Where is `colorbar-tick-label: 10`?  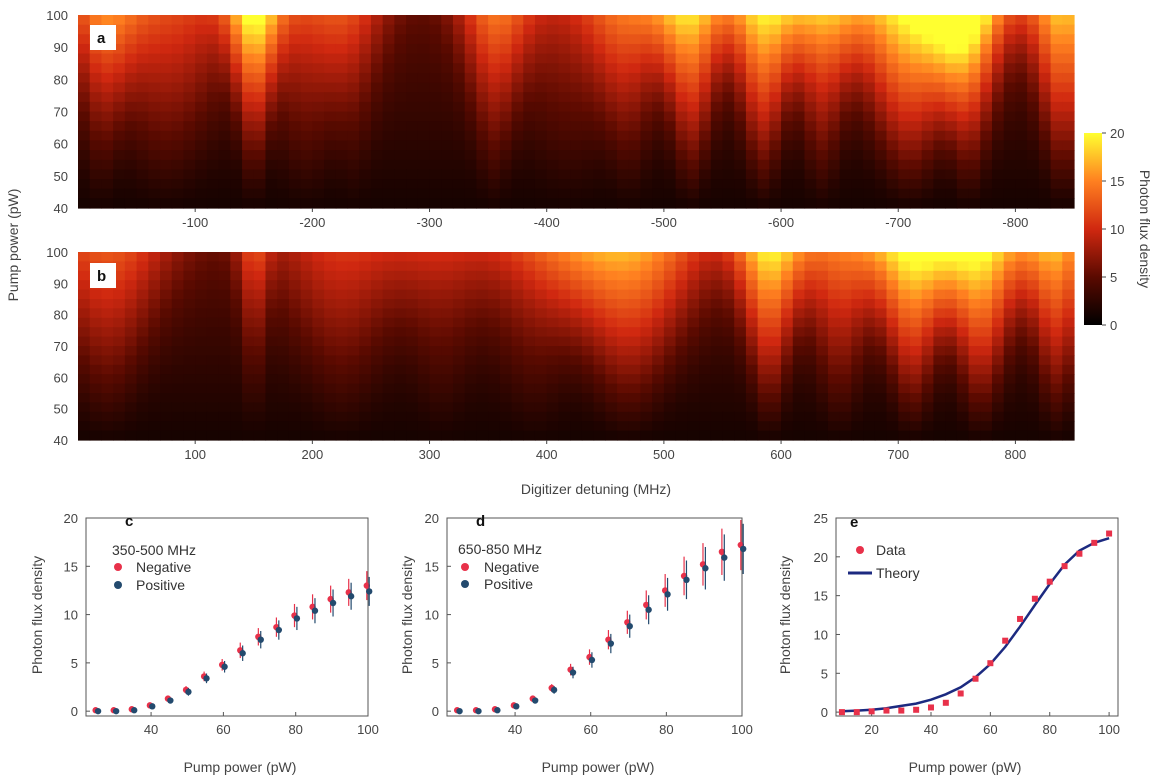 colorbar-tick-label: 10 is located at coordinates (1117, 229).